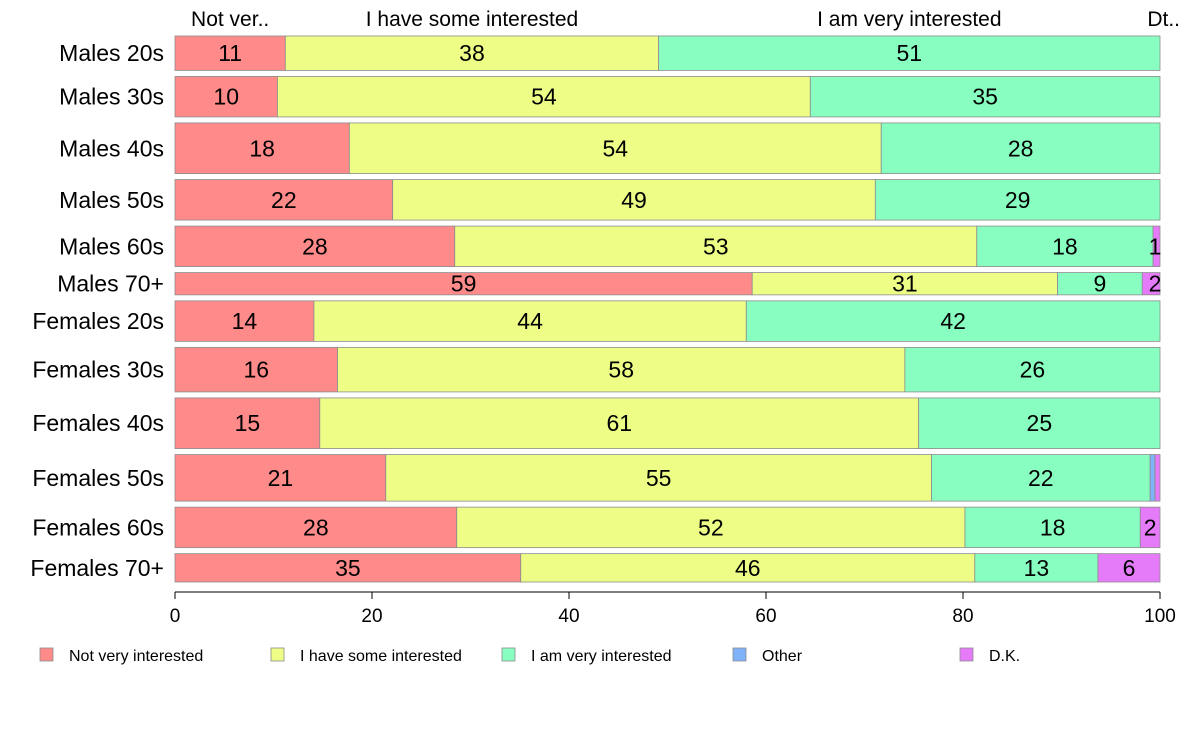 This screenshot has width=1188, height=736. What do you see at coordinates (953, 321) in the screenshot?
I see `data-label: 42` at bounding box center [953, 321].